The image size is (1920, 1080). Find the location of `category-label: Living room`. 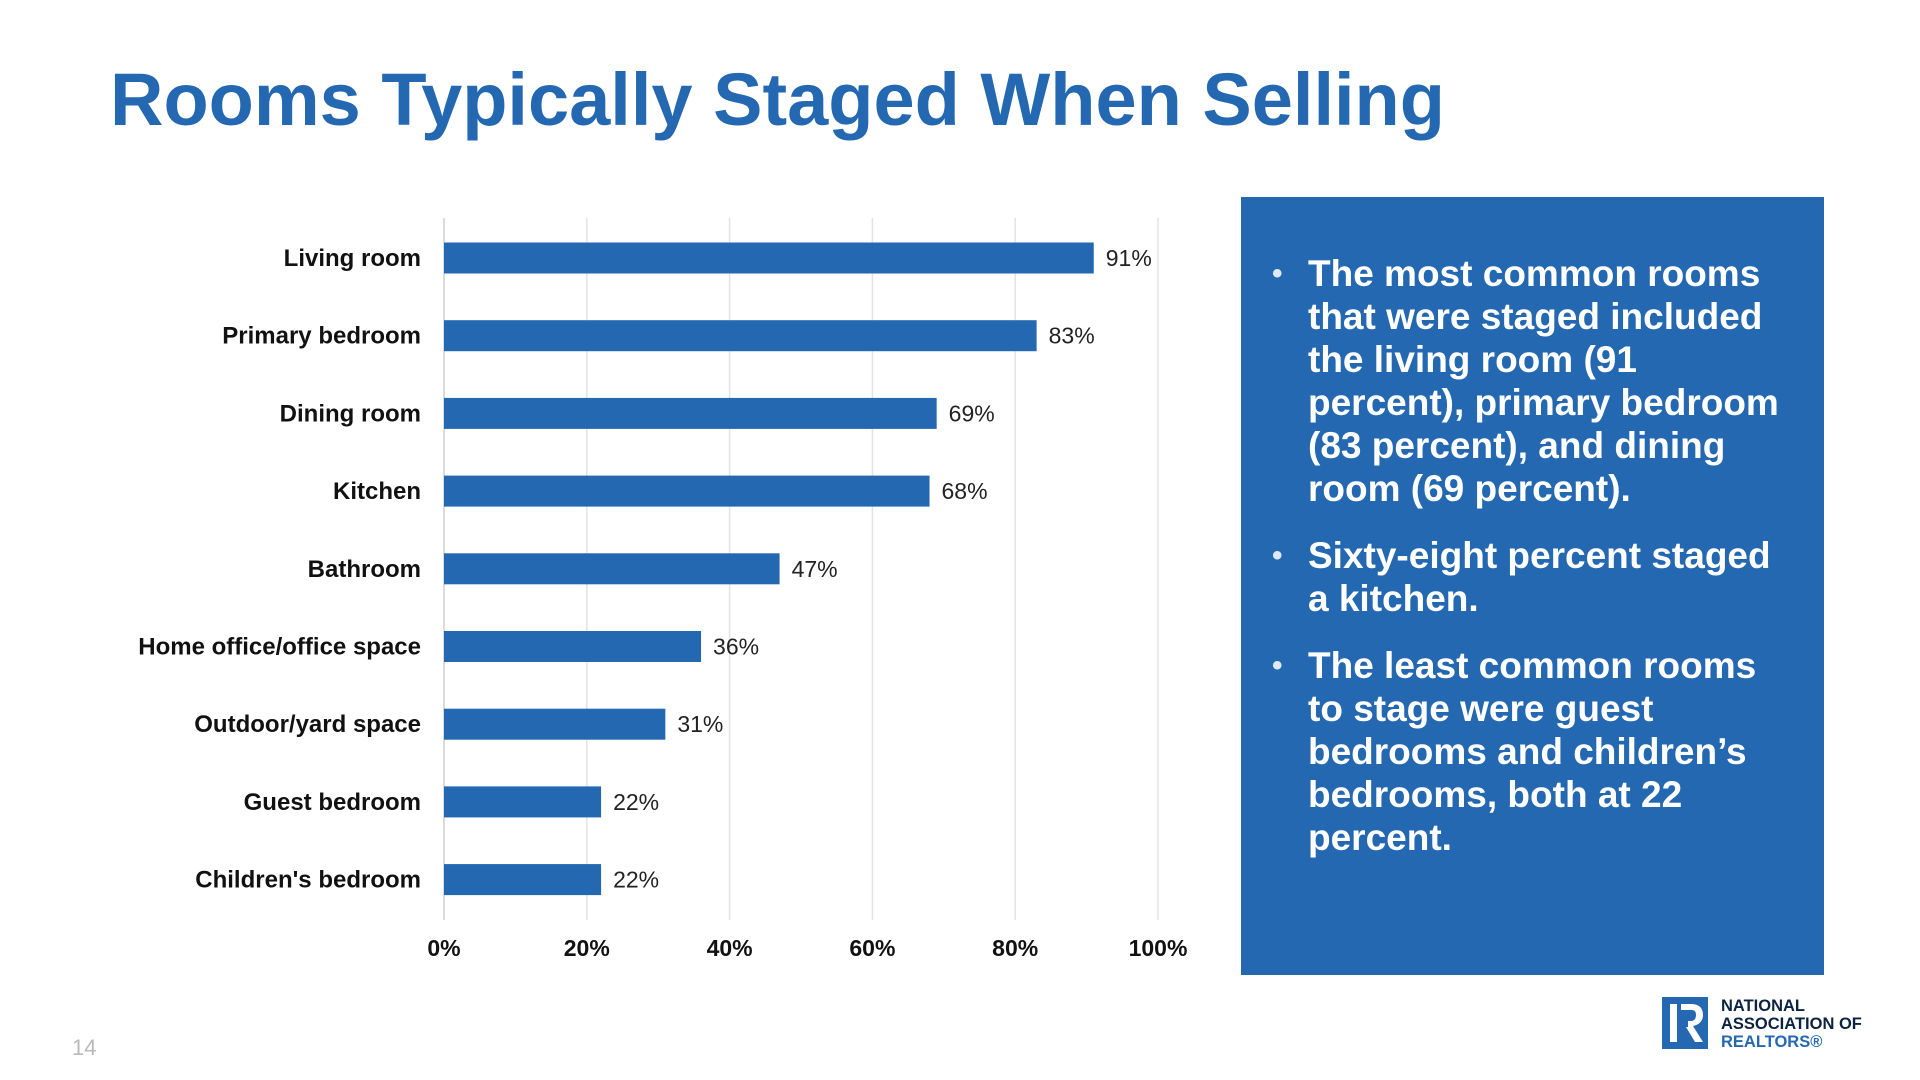

category-label: Living room is located at coordinates (352, 258).